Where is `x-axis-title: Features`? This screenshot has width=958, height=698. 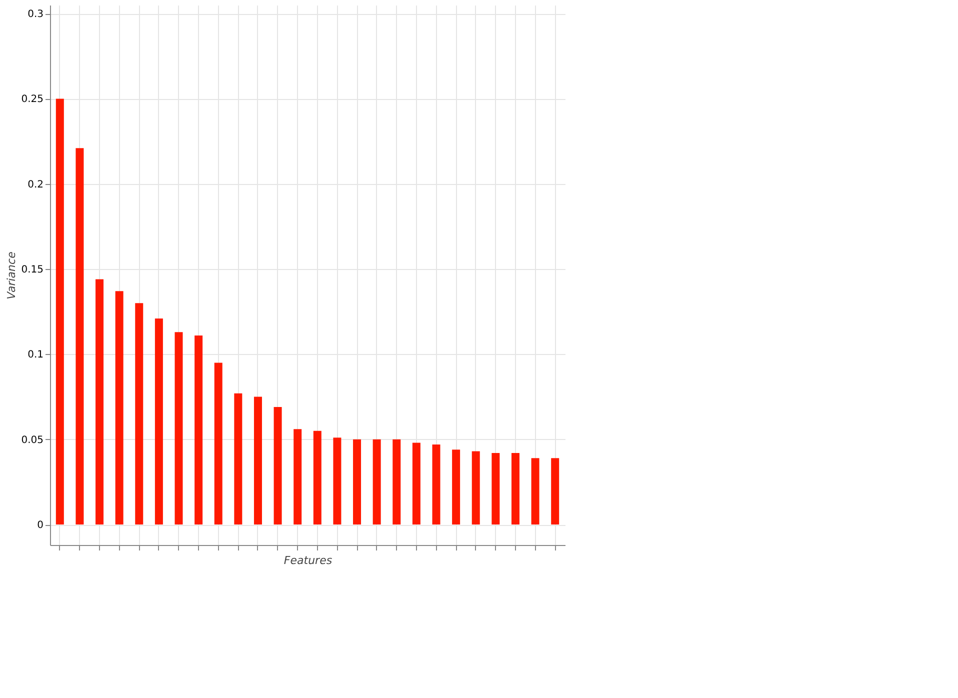 x-axis-title: Features is located at coordinates (308, 560).